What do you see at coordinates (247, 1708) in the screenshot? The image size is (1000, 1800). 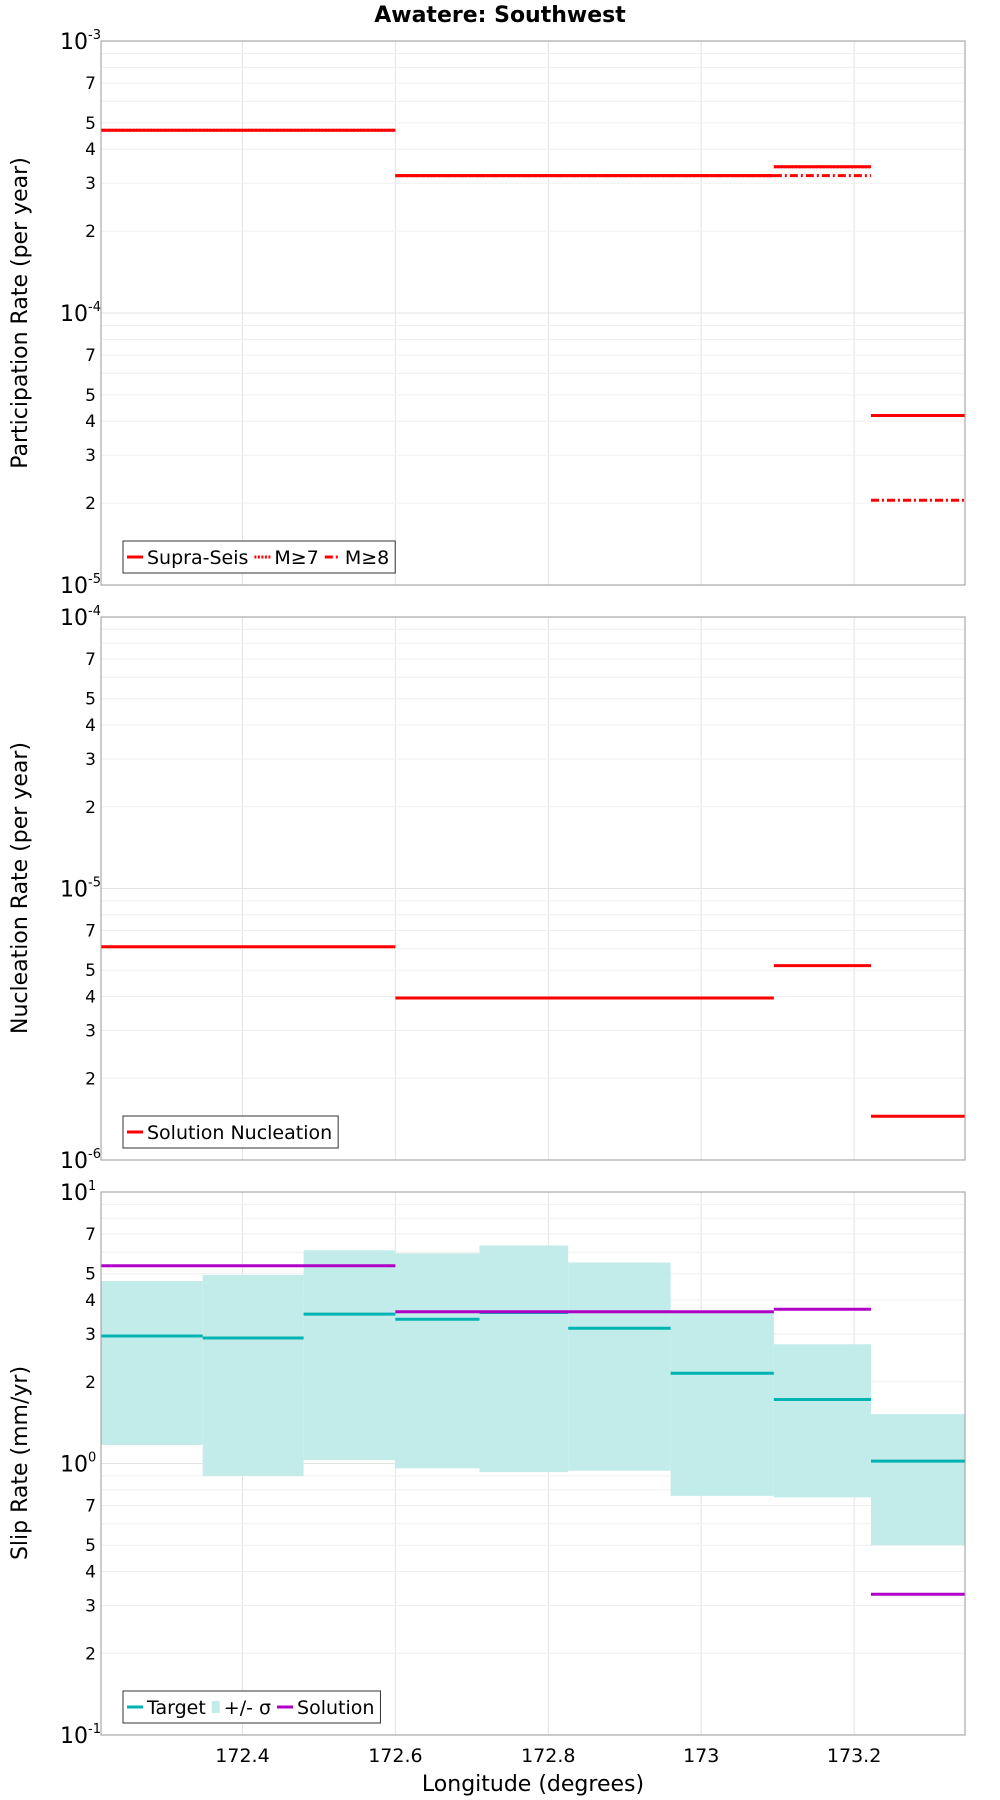 I see `legend-label: +/- σ` at bounding box center [247, 1708].